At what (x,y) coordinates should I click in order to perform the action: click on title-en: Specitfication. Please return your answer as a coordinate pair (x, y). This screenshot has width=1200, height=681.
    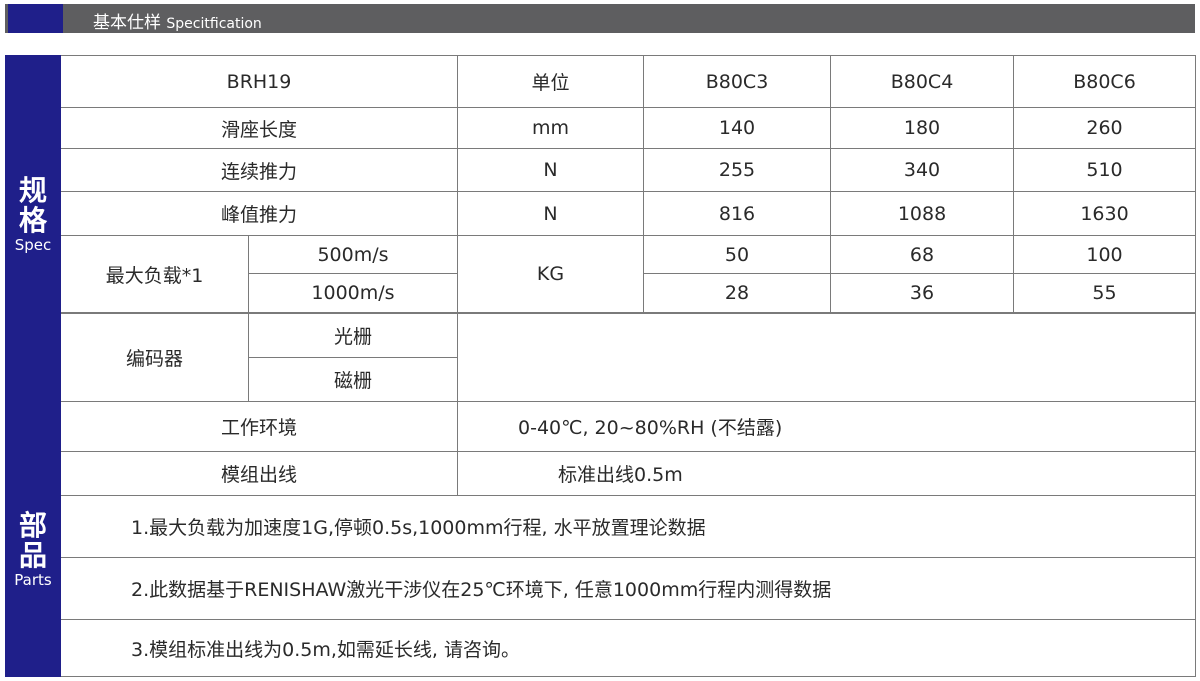
    Looking at the image, I should click on (214, 24).